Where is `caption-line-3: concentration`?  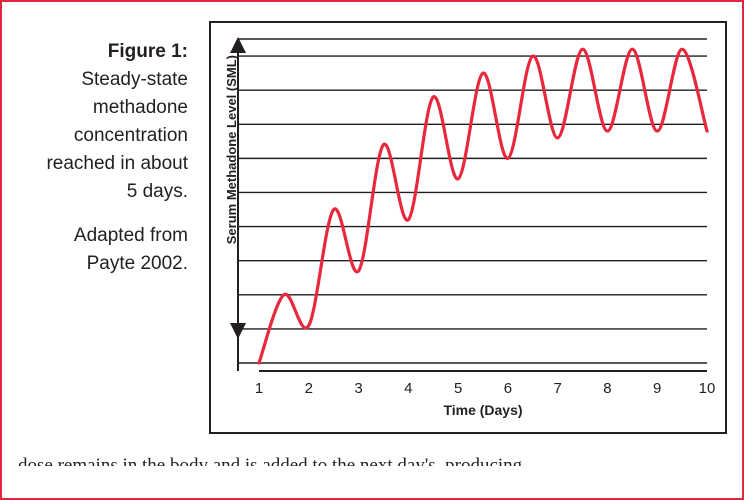
caption-line-3: concentration is located at coordinates (130, 135).